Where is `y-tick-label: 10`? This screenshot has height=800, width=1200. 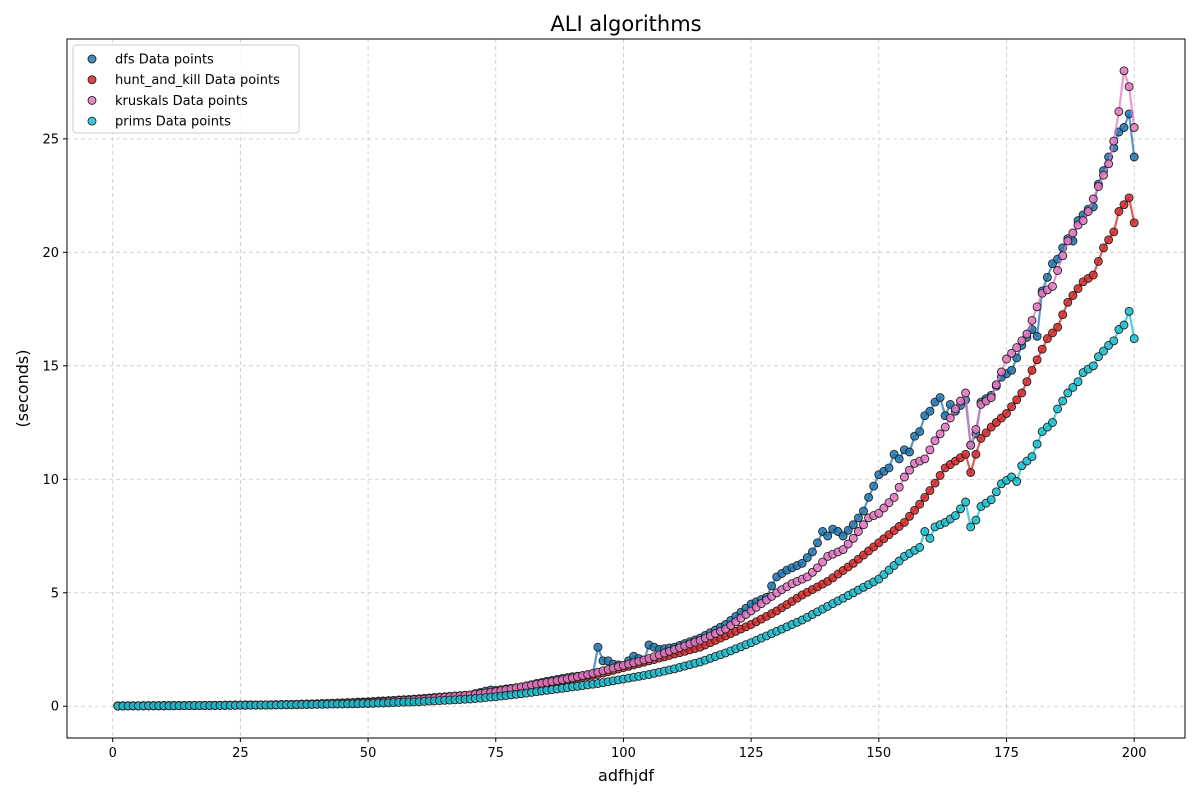 y-tick-label: 10 is located at coordinates (50, 480).